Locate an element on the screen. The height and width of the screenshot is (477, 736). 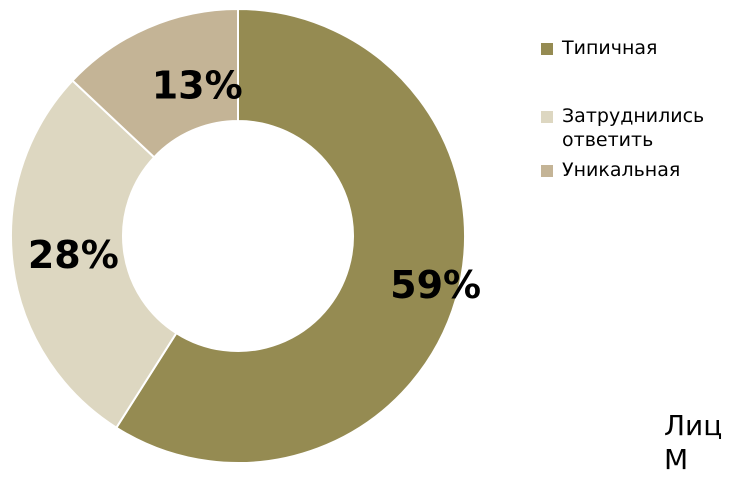
legend-label-typical: Типичная is located at coordinates (610, 48).